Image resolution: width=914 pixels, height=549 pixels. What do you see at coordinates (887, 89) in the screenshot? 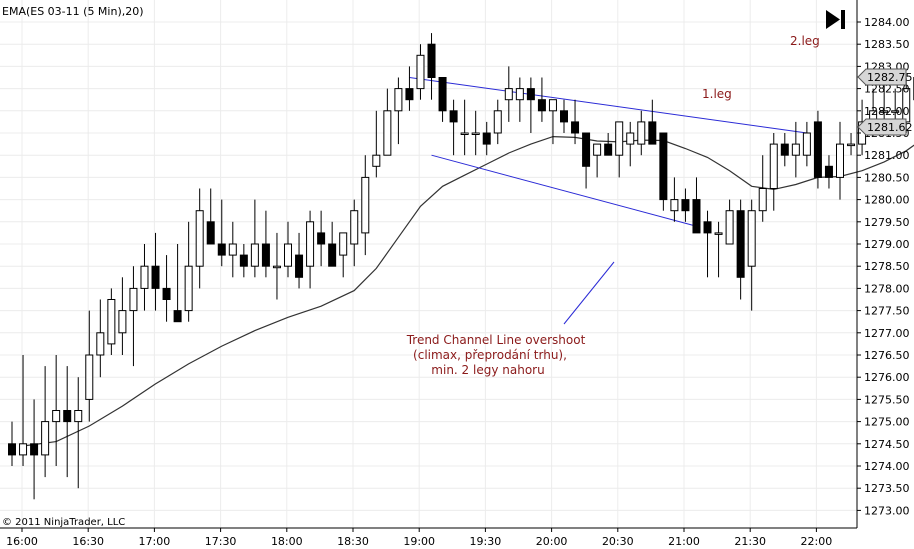
I see `y-tick-label: 1282.50` at bounding box center [887, 89].